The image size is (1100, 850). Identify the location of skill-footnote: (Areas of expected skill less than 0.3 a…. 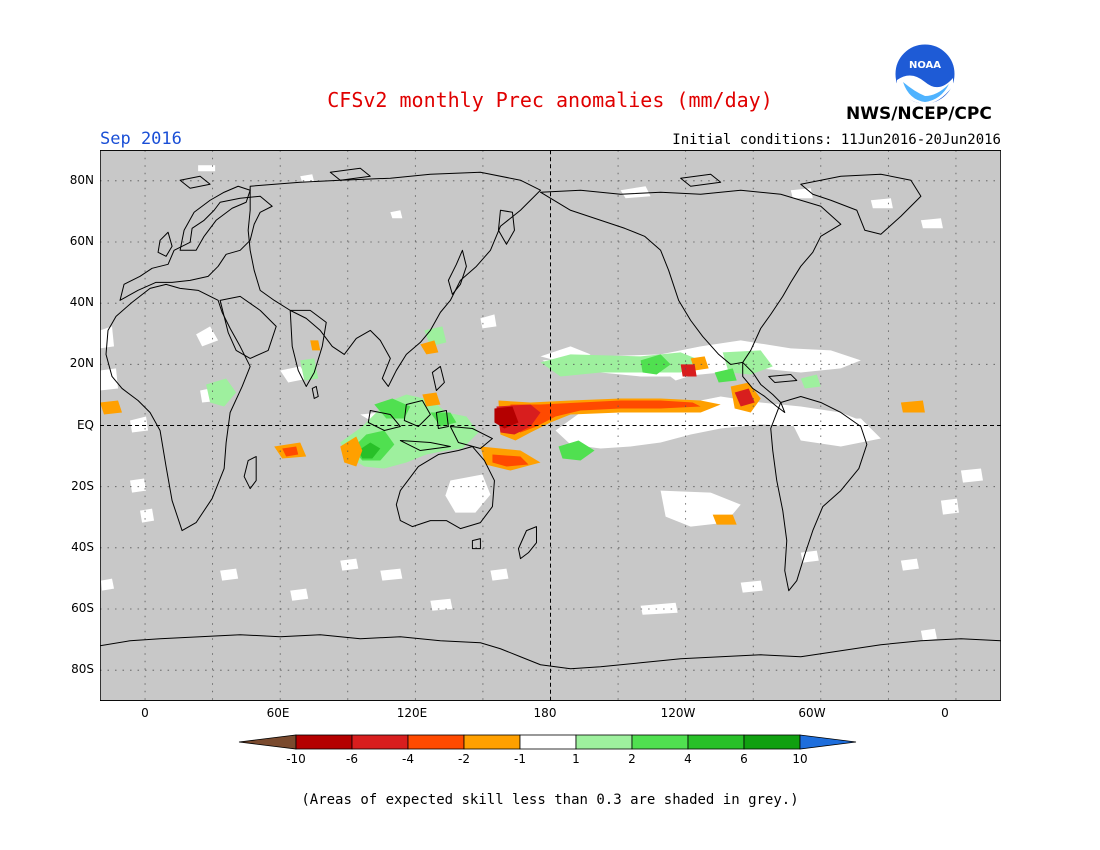
(550, 800).